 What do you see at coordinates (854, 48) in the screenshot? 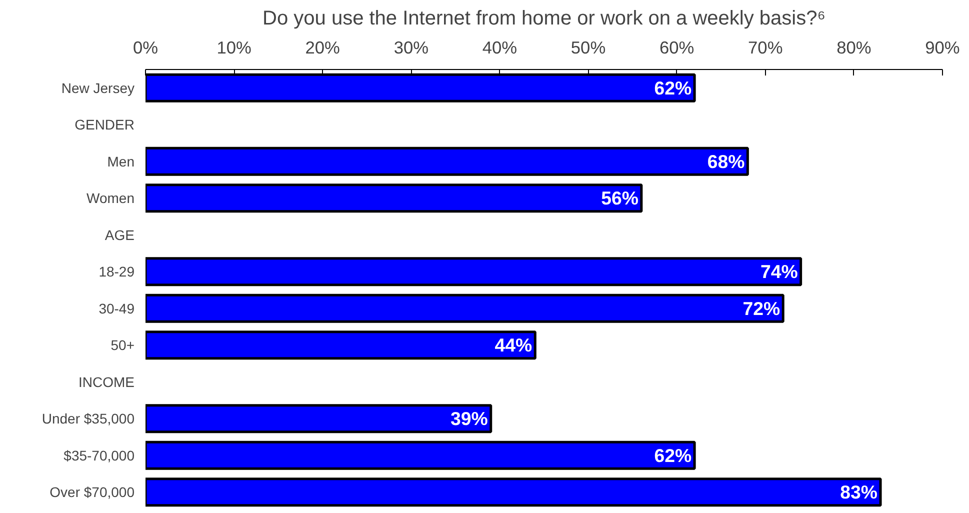
I see `x-tick-label: 80%` at bounding box center [854, 48].